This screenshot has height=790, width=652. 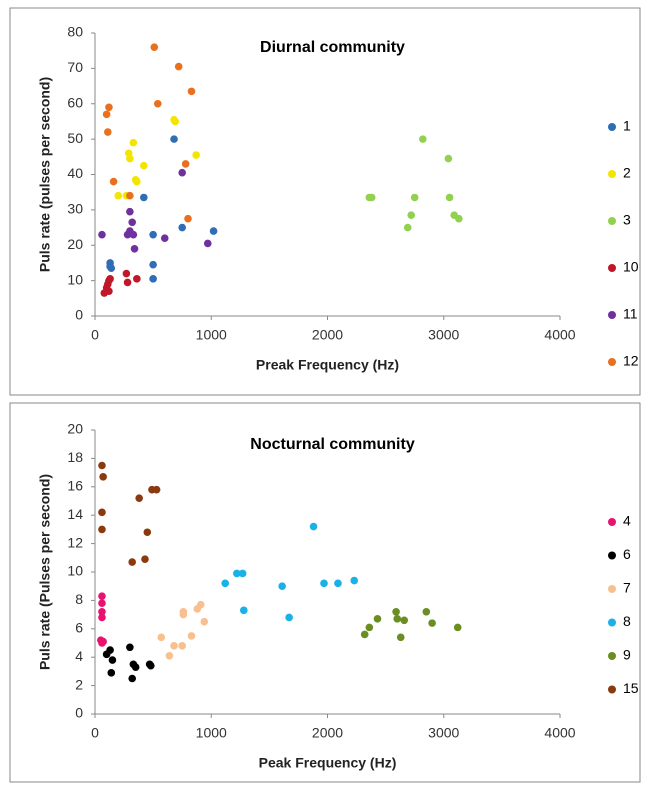 I want to click on y-tick-label: 0, so click(x=79, y=315).